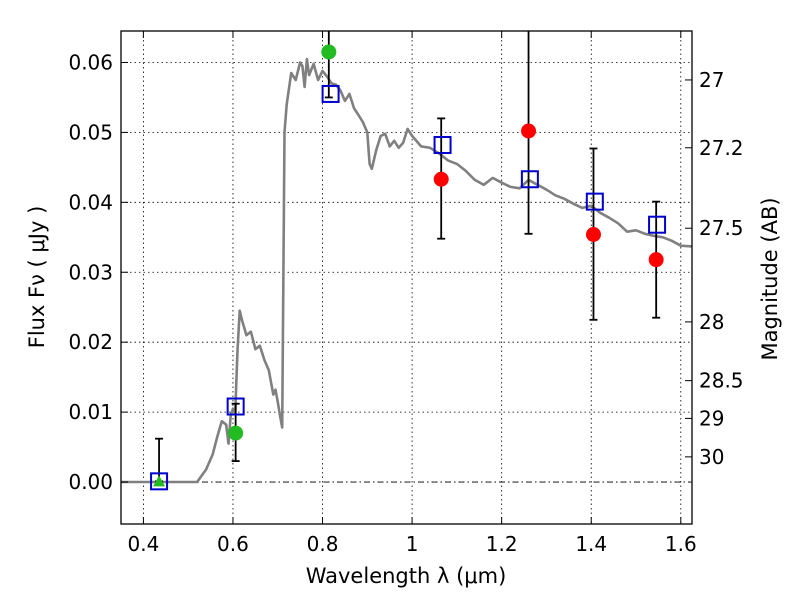 This screenshot has height=600, width=800. I want to click on magnitude-tick-label: 27.5, so click(721, 228).